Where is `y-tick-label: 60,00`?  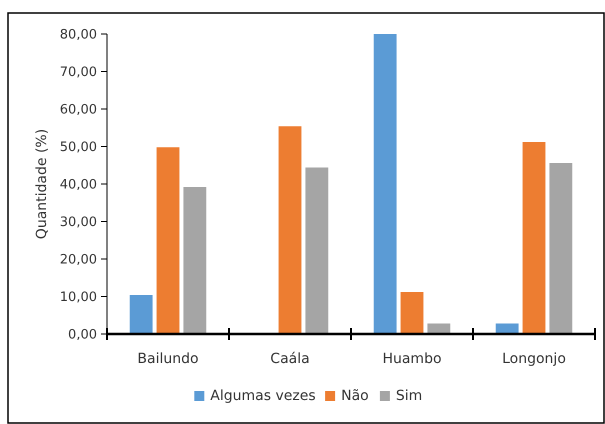 y-tick-label: 60,00 is located at coordinates (78, 110).